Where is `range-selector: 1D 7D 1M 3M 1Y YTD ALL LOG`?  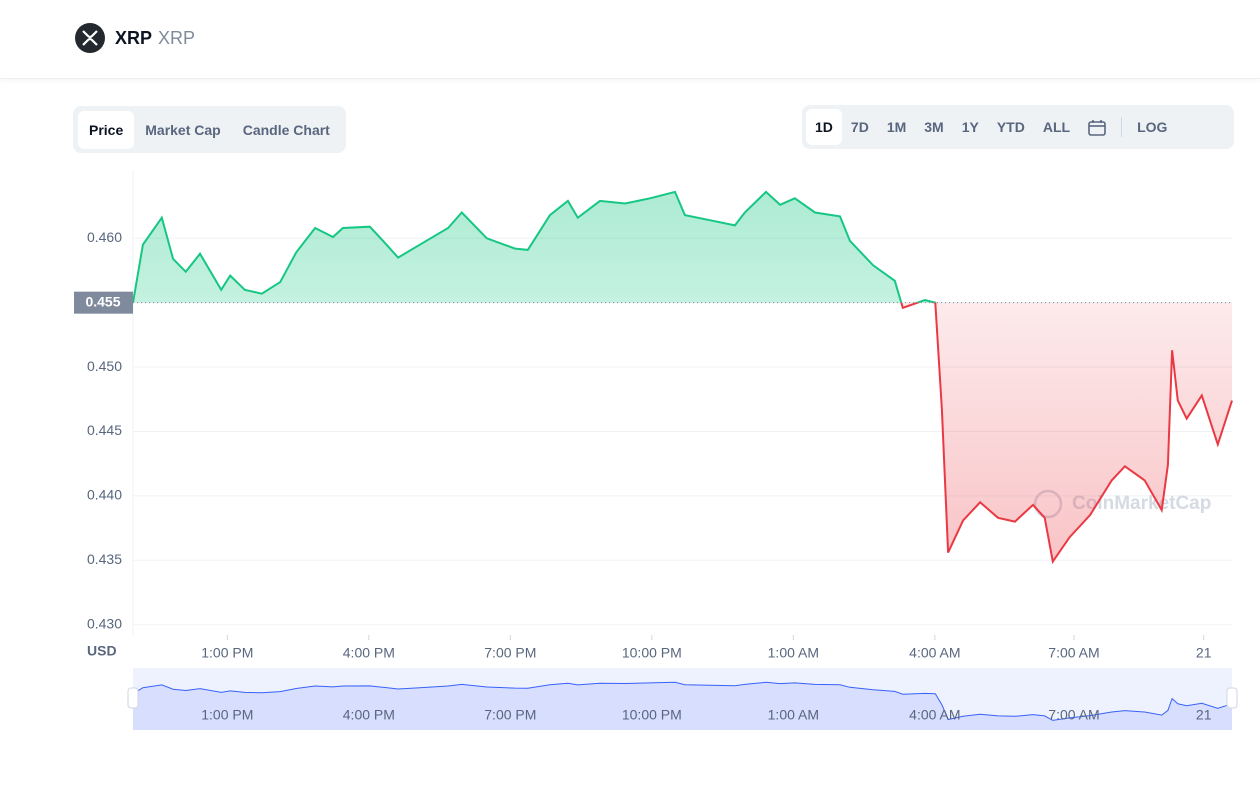
range-selector: 1D 7D 1M 3M 1Y YTD ALL LOG is located at coordinates (1018, 127).